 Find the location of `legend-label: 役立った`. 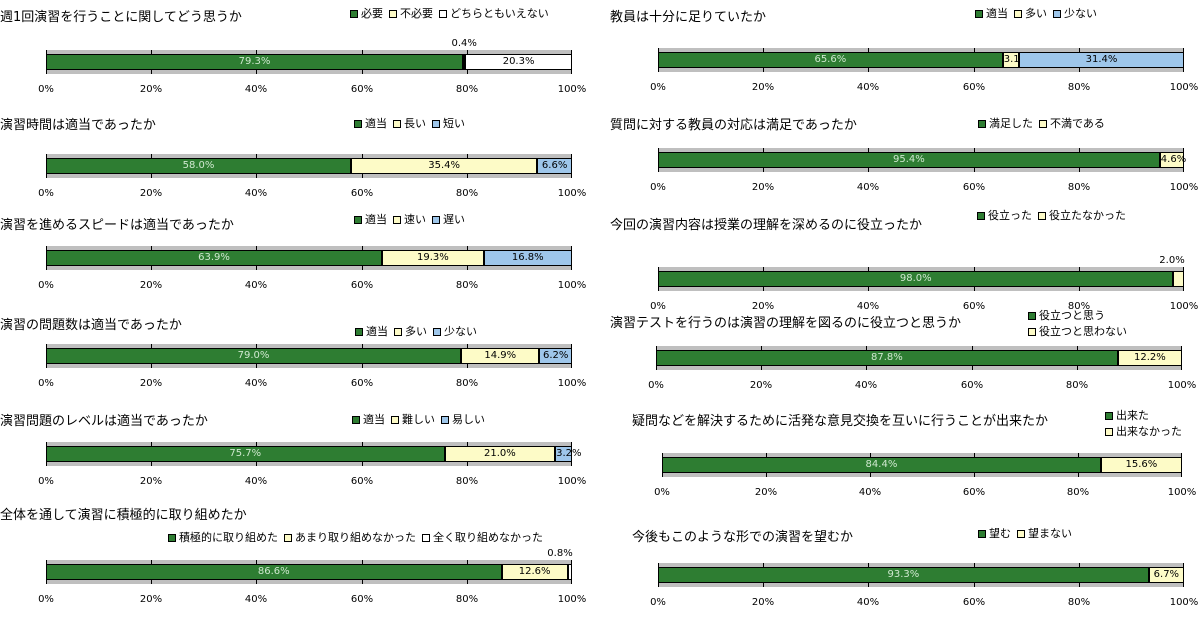

legend-label: 役立った is located at coordinates (1010, 215).